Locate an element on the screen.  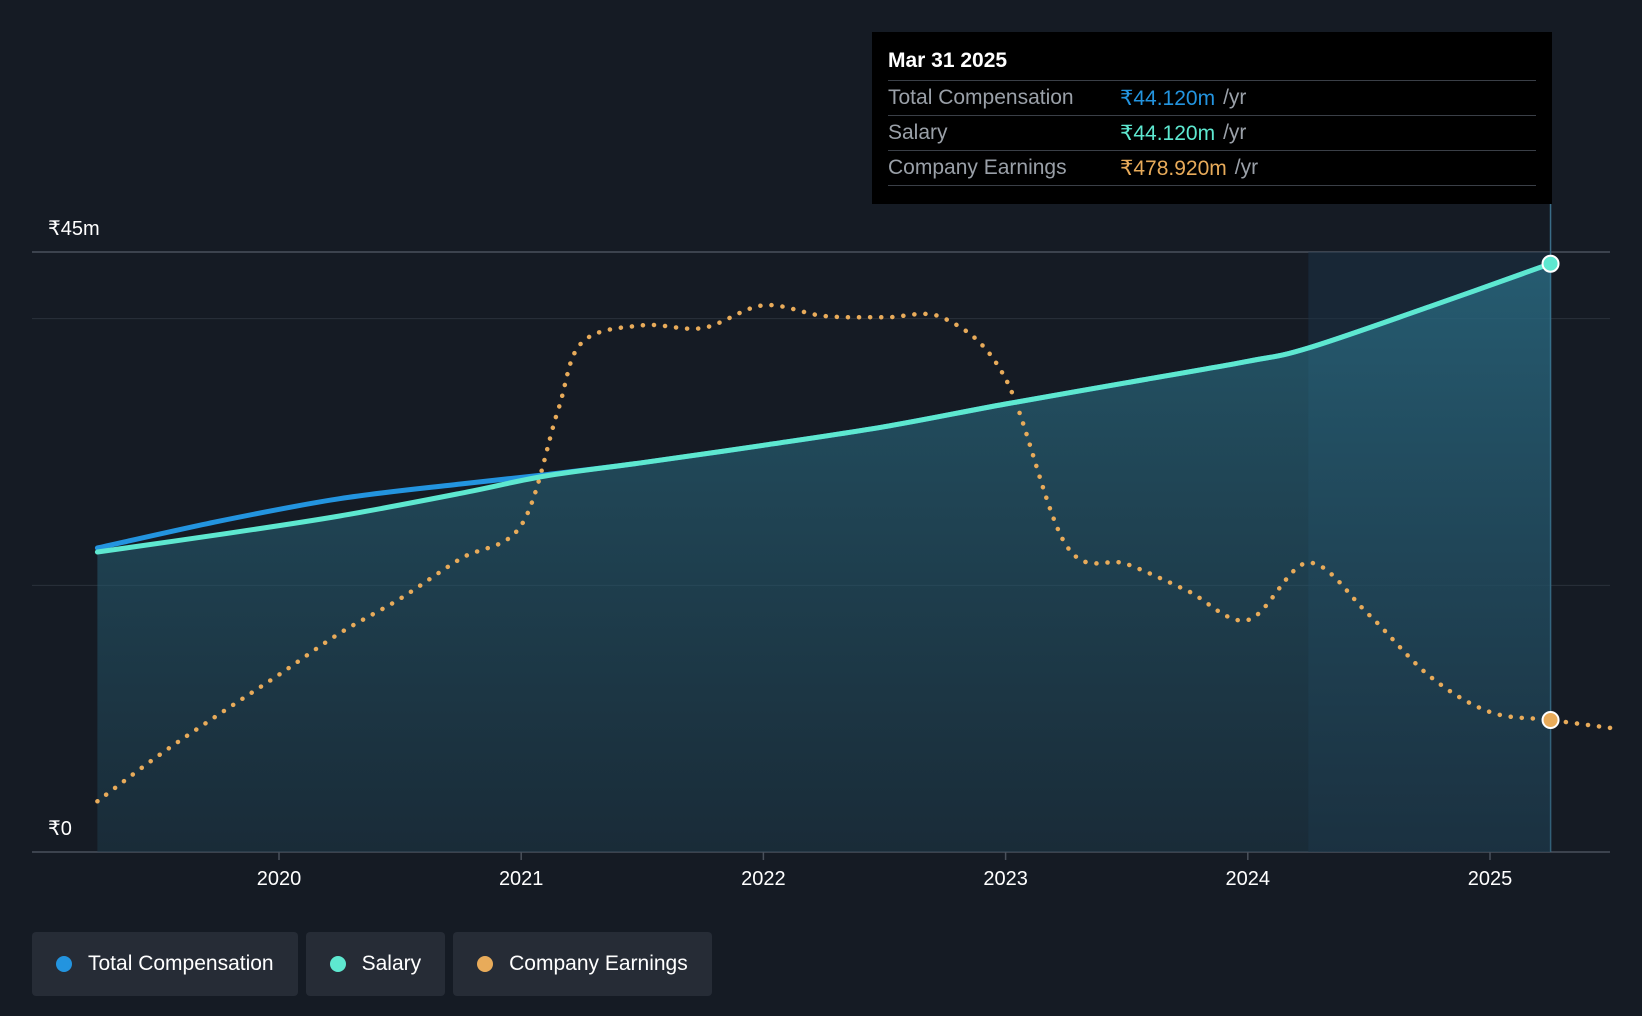
legend-item-salary: Salary is located at coordinates (375, 964).